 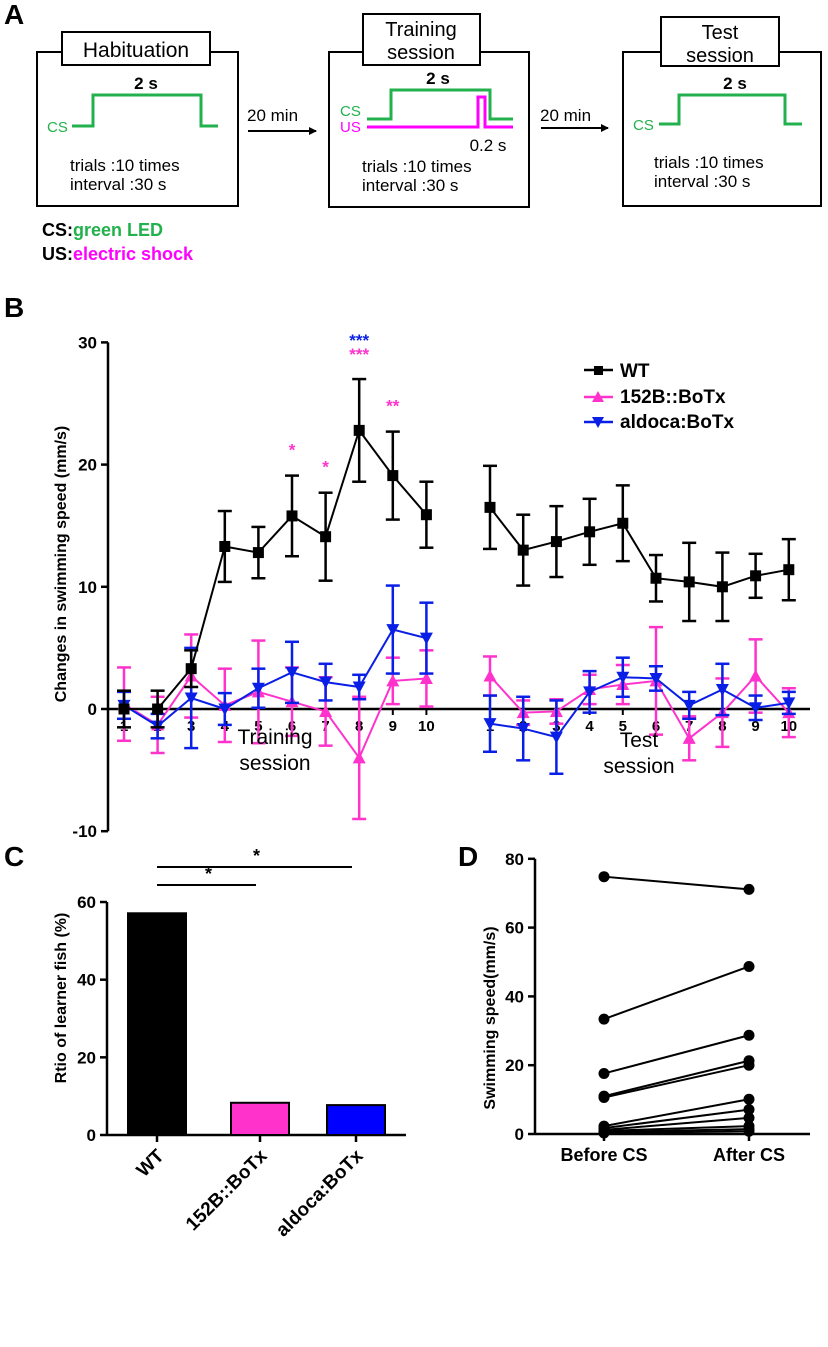 I want to click on significance-marker: *, so click(x=325, y=467).